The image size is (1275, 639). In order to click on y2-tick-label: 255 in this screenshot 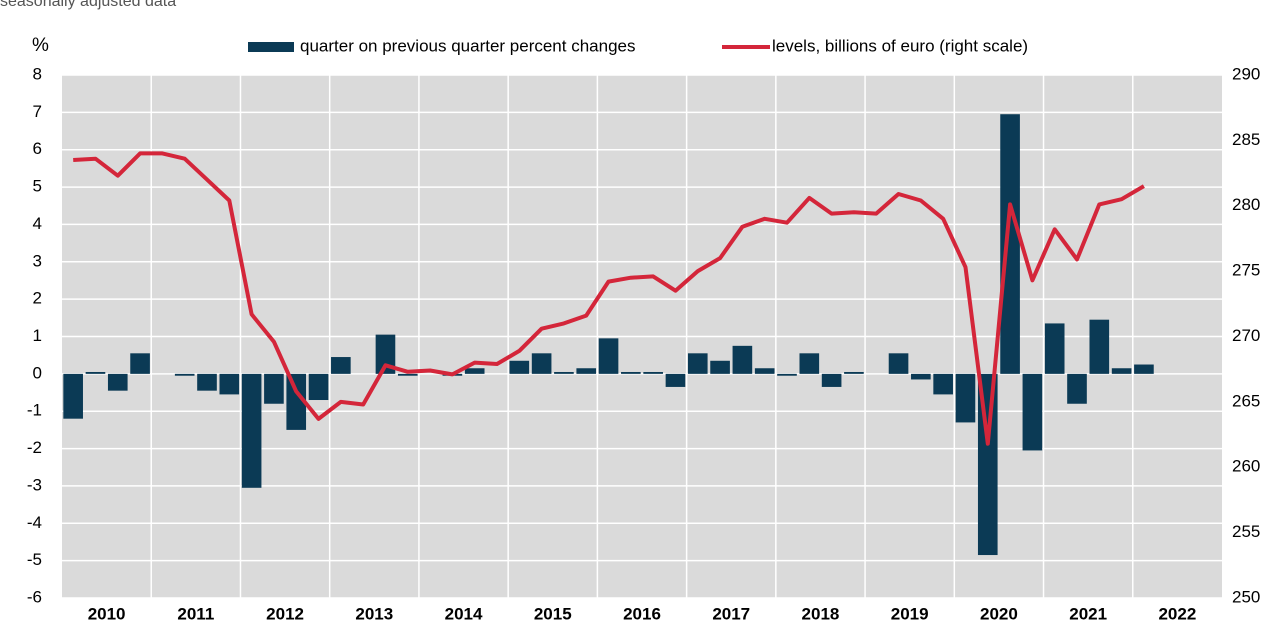, I will do `click(1246, 531)`.